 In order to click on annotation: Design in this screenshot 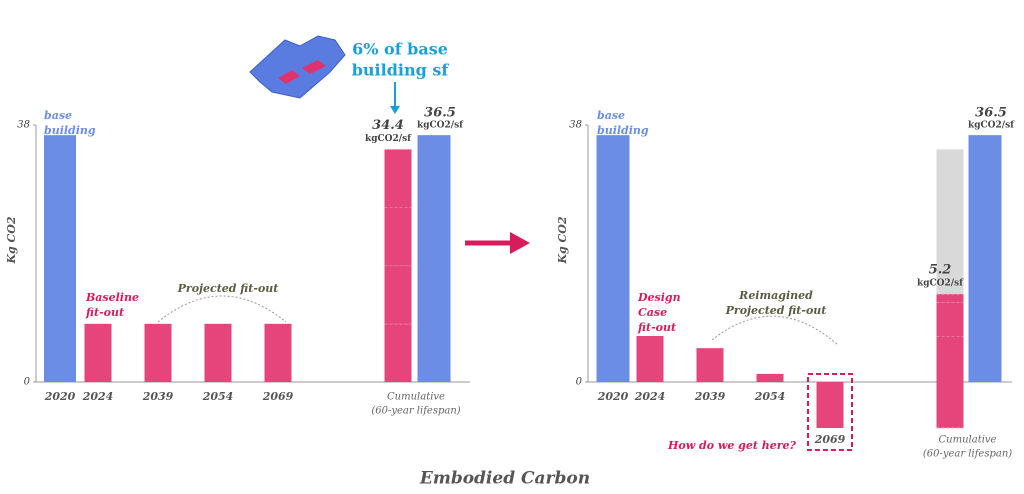, I will do `click(659, 297)`.